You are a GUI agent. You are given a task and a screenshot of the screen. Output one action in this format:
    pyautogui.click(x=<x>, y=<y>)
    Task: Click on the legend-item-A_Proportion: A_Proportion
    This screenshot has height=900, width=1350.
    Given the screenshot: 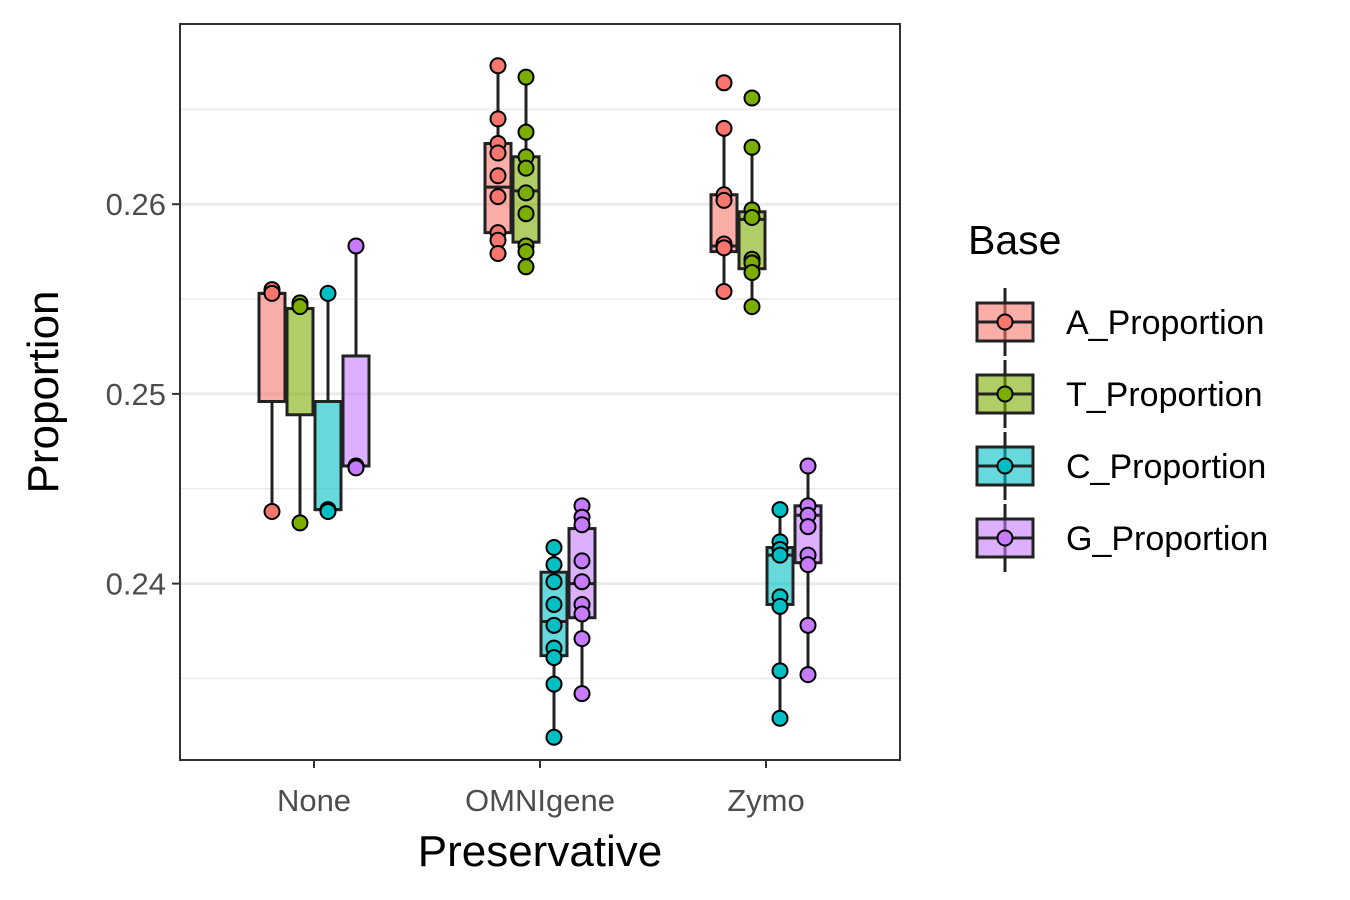 What is the action you would take?
    pyautogui.click(x=1119, y=322)
    